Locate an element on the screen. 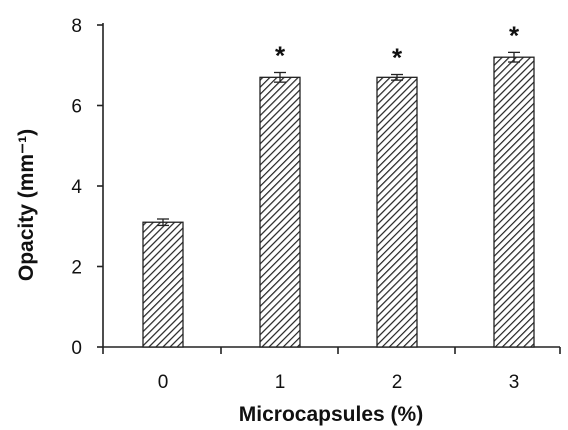 The height and width of the screenshot is (430, 568). y-tick-label: 6 is located at coordinates (76, 107).